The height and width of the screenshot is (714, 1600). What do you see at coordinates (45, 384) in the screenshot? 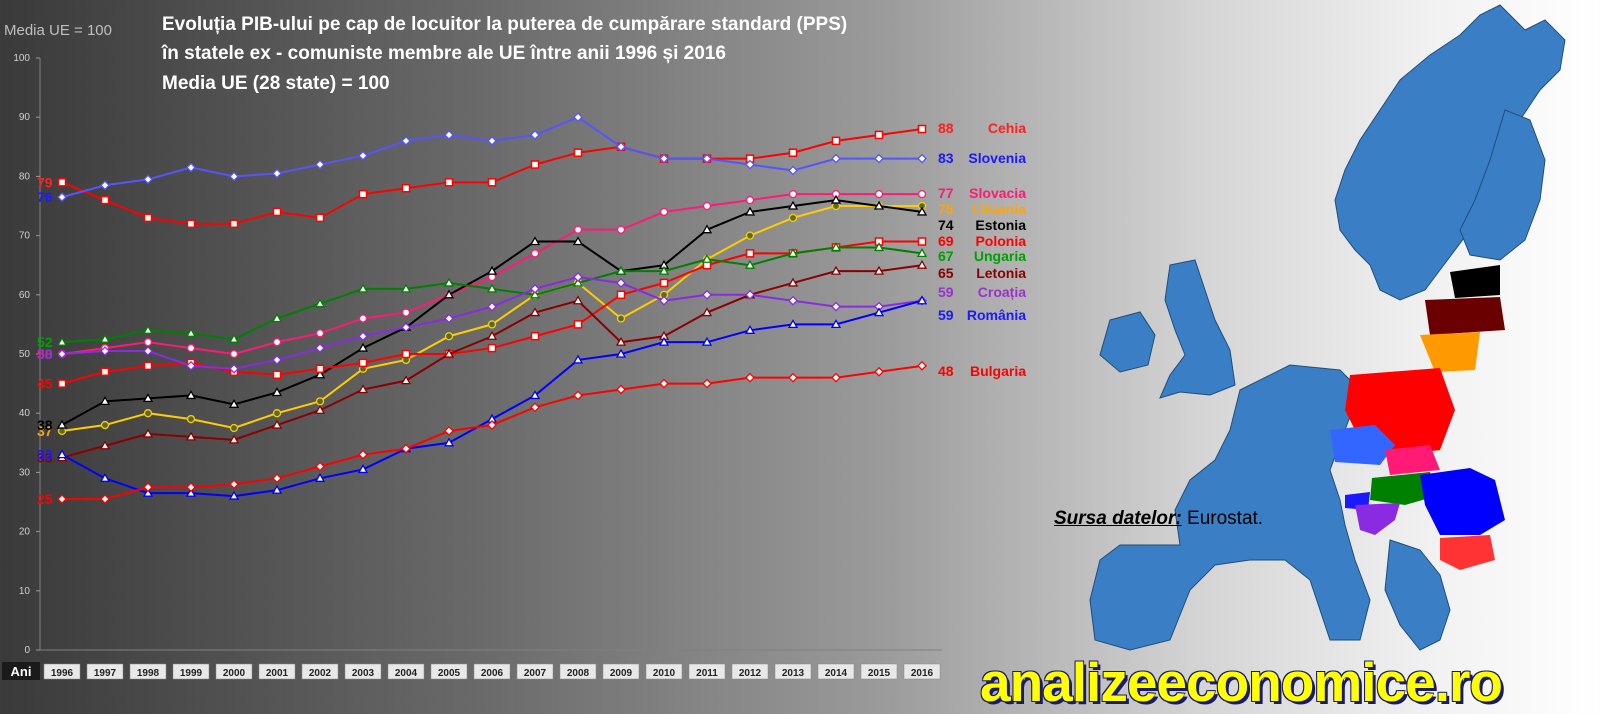
I see `series-start-label: 45` at bounding box center [45, 384].